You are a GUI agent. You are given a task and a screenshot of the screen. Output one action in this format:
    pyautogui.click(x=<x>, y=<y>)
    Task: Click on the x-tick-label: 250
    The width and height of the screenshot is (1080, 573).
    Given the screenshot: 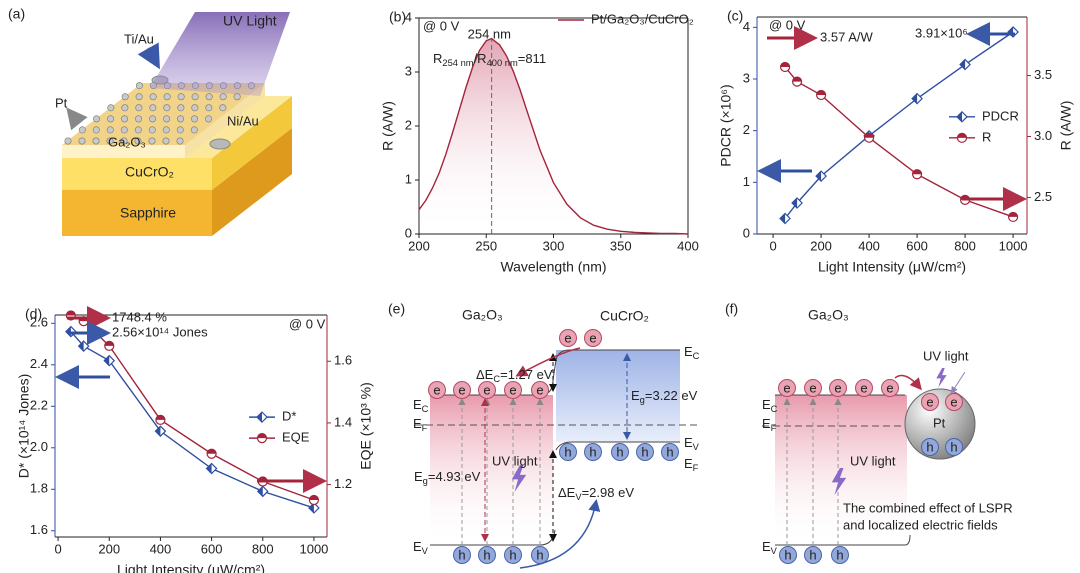 What is the action you would take?
    pyautogui.click(x=486, y=245)
    